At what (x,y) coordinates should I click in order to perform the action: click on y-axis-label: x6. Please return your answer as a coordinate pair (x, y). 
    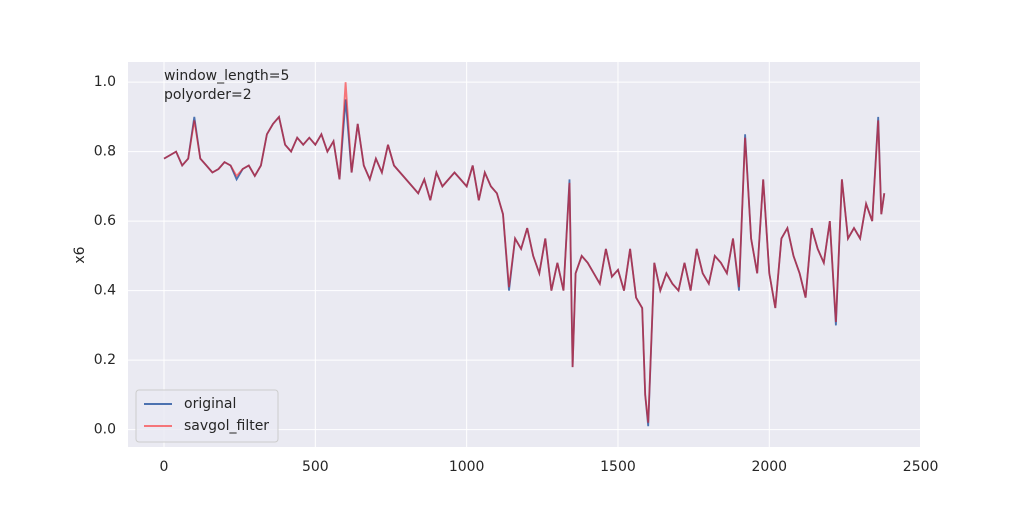
    Looking at the image, I should click on (80, 254).